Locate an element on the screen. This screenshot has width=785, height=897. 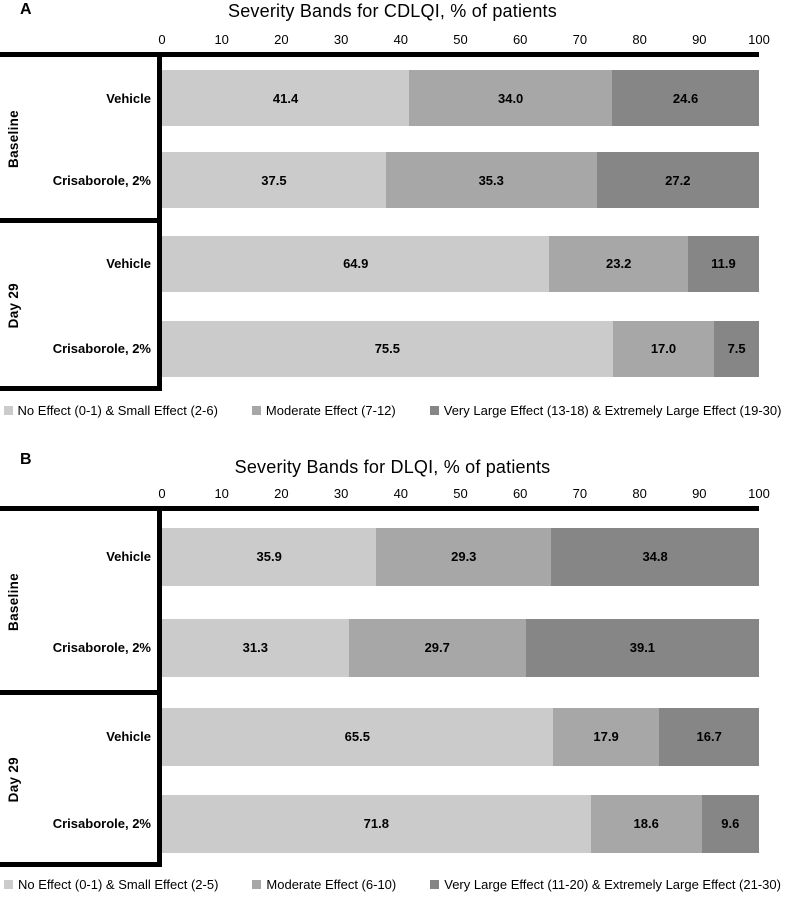
panel-letter: B is located at coordinates (26, 459).